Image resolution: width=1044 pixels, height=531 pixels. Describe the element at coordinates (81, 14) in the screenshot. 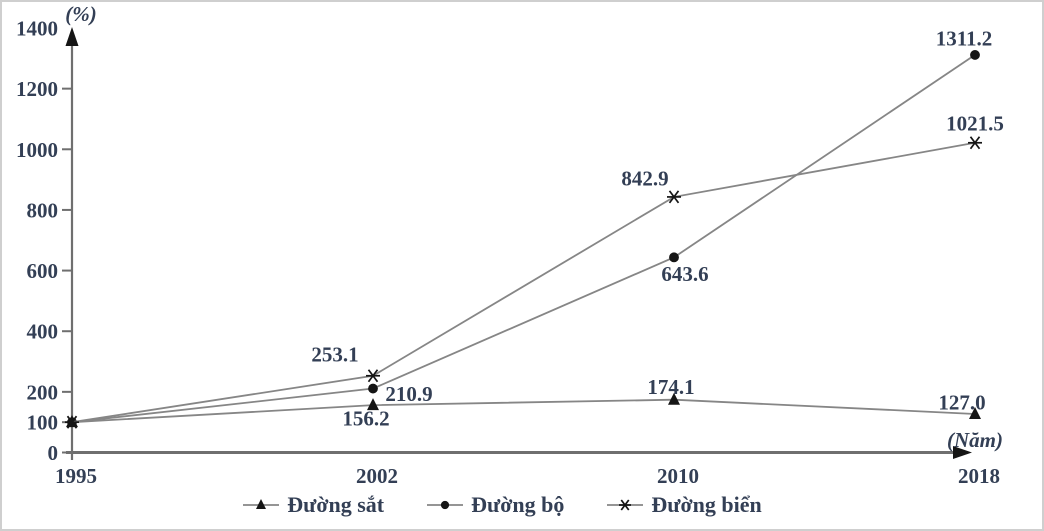

I see `y-axis-unit-label: (%)` at that location.